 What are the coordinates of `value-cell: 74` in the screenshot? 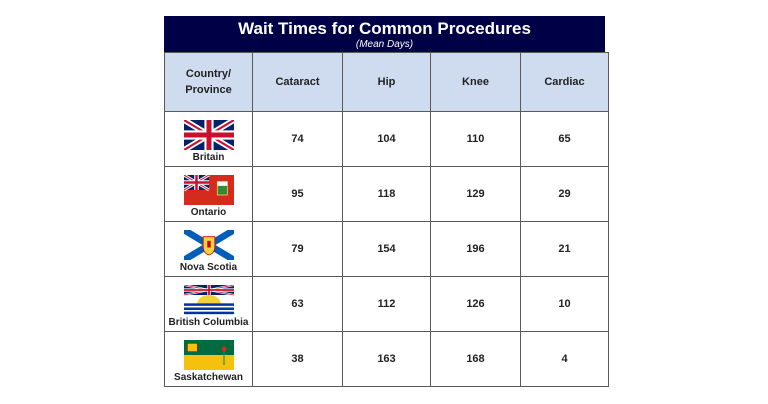 It's located at (297, 139).